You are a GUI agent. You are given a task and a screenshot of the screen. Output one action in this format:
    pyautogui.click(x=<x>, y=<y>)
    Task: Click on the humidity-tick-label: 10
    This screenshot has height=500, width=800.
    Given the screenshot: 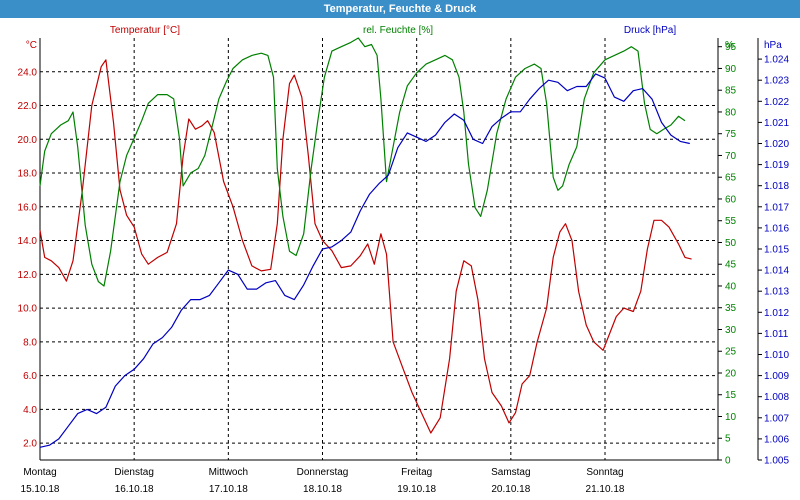 What is the action you would take?
    pyautogui.click(x=731, y=417)
    